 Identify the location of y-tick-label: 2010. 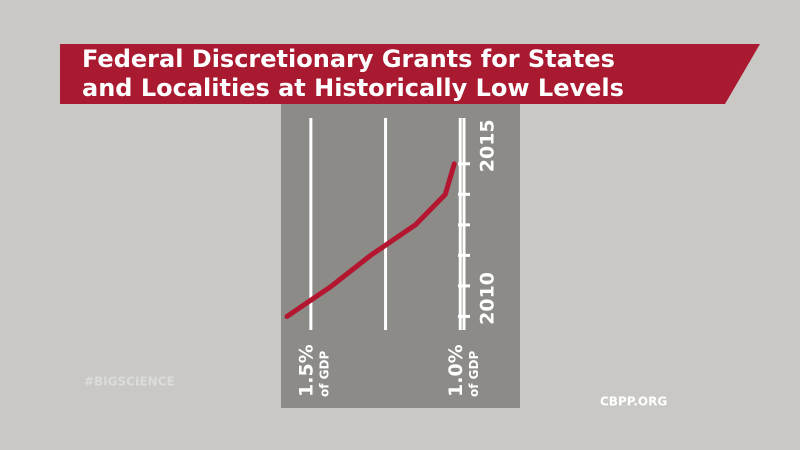
(488, 298).